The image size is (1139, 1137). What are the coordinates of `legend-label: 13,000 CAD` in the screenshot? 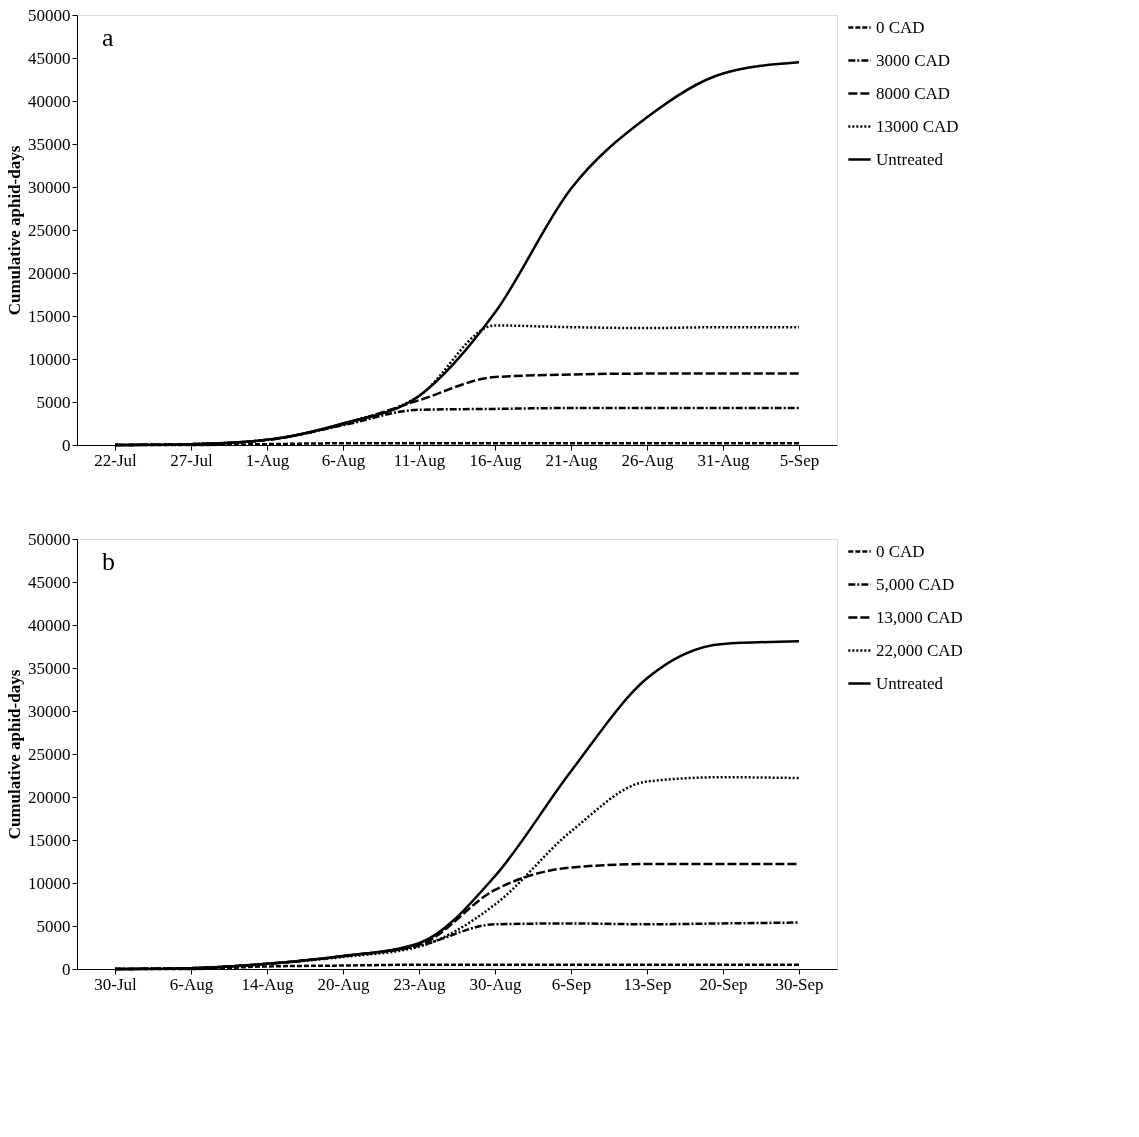 It's located at (919, 617).